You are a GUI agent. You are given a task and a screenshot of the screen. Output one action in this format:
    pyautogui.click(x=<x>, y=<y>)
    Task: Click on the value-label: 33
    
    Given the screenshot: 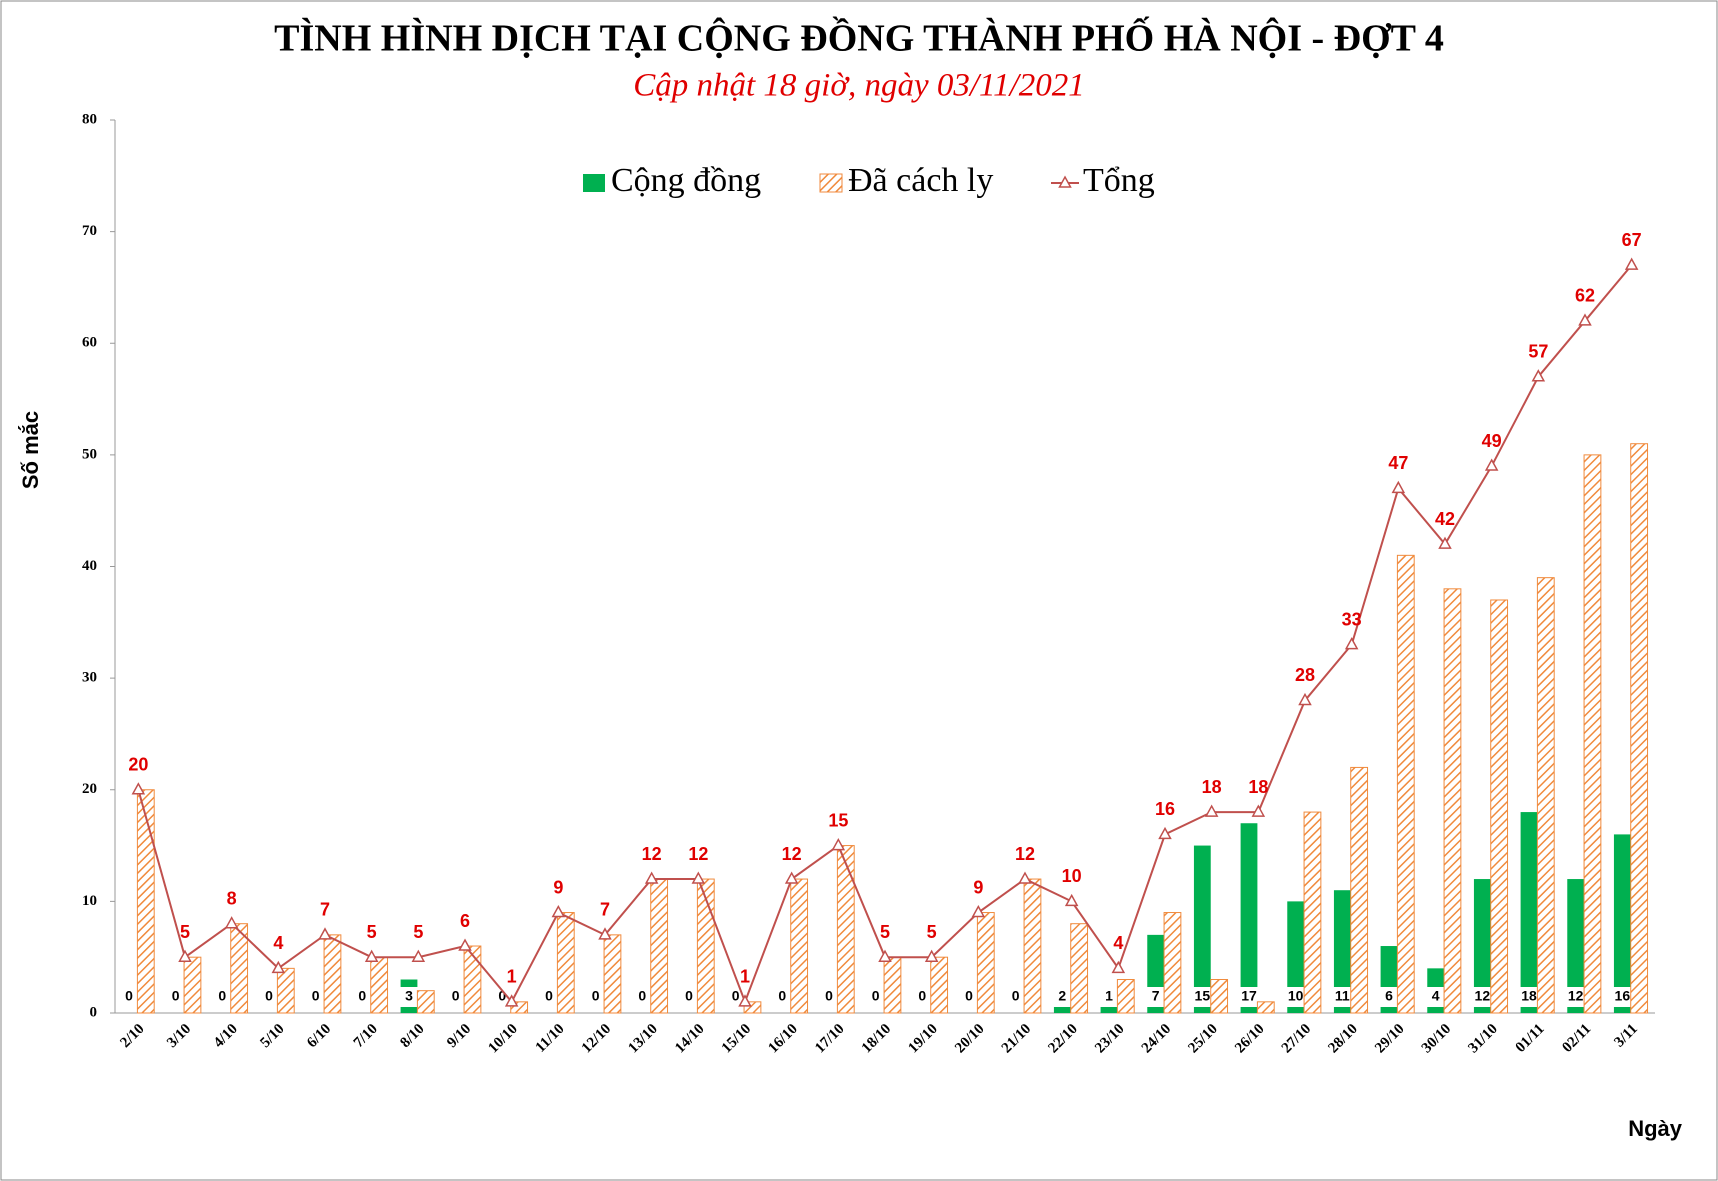 What is the action you would take?
    pyautogui.click(x=1352, y=619)
    